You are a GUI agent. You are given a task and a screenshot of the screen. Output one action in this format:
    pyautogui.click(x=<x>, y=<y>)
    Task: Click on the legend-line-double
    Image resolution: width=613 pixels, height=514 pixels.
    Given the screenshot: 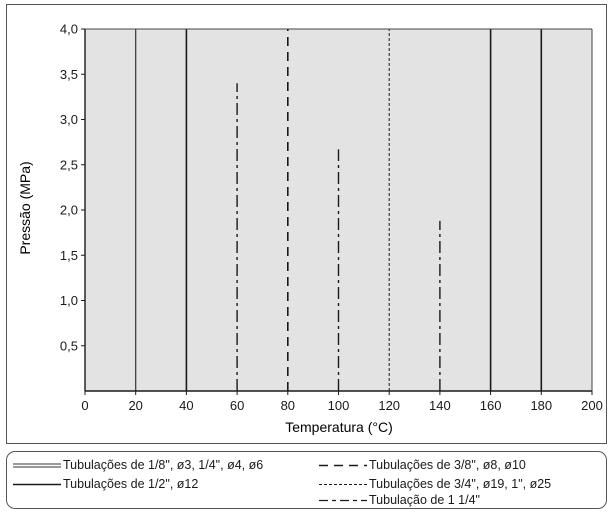 What is the action you would take?
    pyautogui.click(x=37, y=465)
    